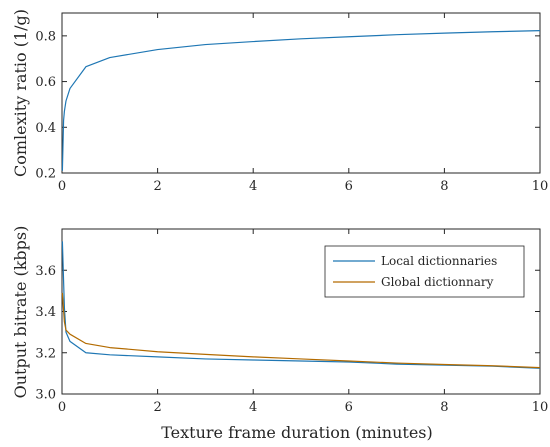  What do you see at coordinates (45, 82) in the screenshot?
I see `y-tick-label: 0.6` at bounding box center [45, 82].